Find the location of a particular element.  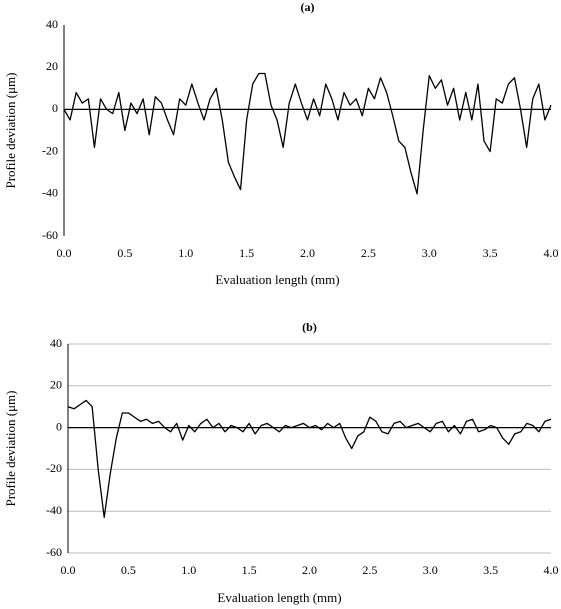

chart-title: (b) is located at coordinates (309, 327).